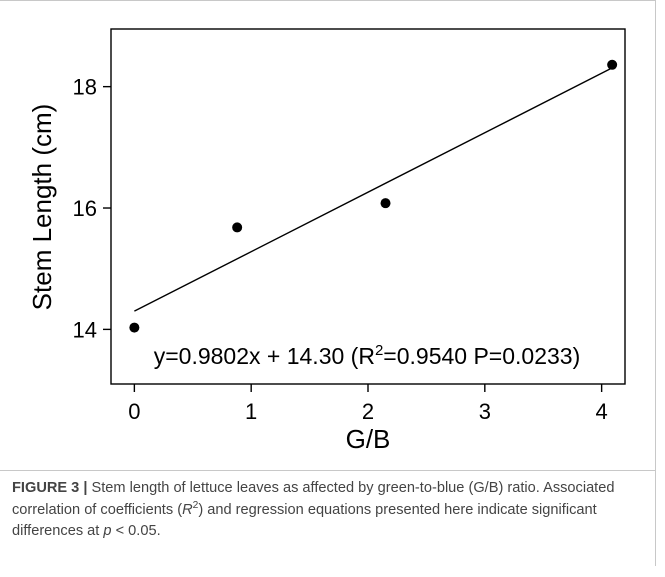  What do you see at coordinates (481, 356) in the screenshot?
I see `equation-suffix: =0.9540 P=0.0233)` at bounding box center [481, 356].